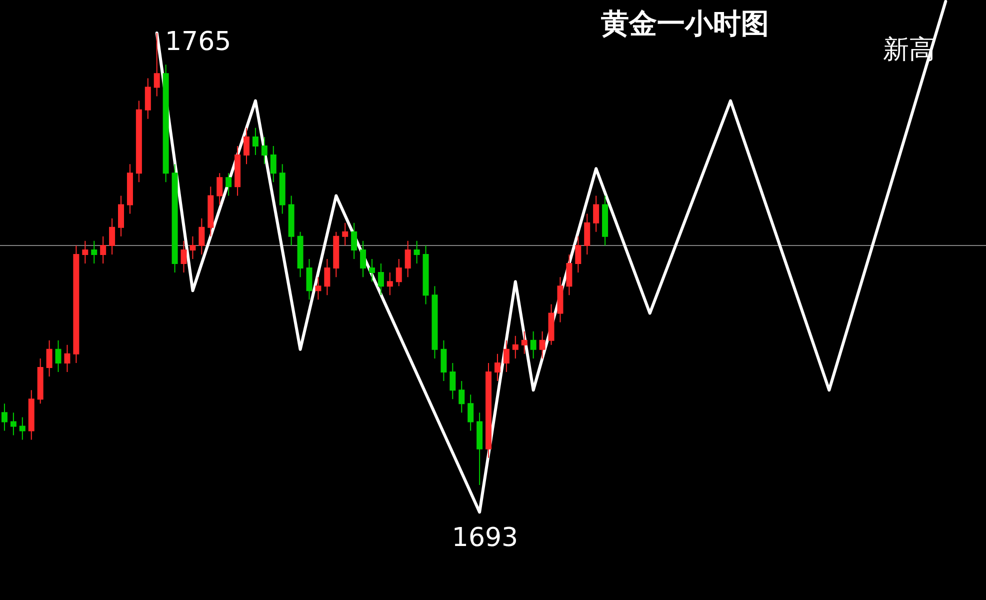 Image resolution: width=986 pixels, height=600 pixels. What do you see at coordinates (684, 23) in the screenshot?
I see `chart-title: 黄金一小时图` at bounding box center [684, 23].